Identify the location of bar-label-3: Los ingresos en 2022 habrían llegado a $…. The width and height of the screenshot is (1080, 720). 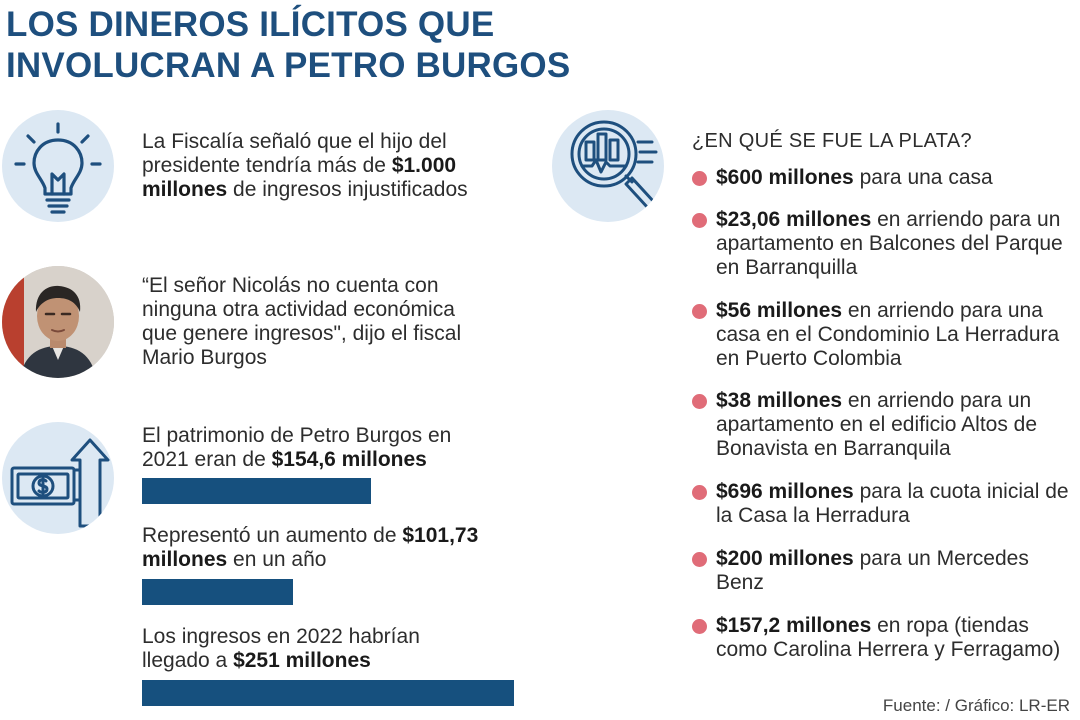
(281, 648).